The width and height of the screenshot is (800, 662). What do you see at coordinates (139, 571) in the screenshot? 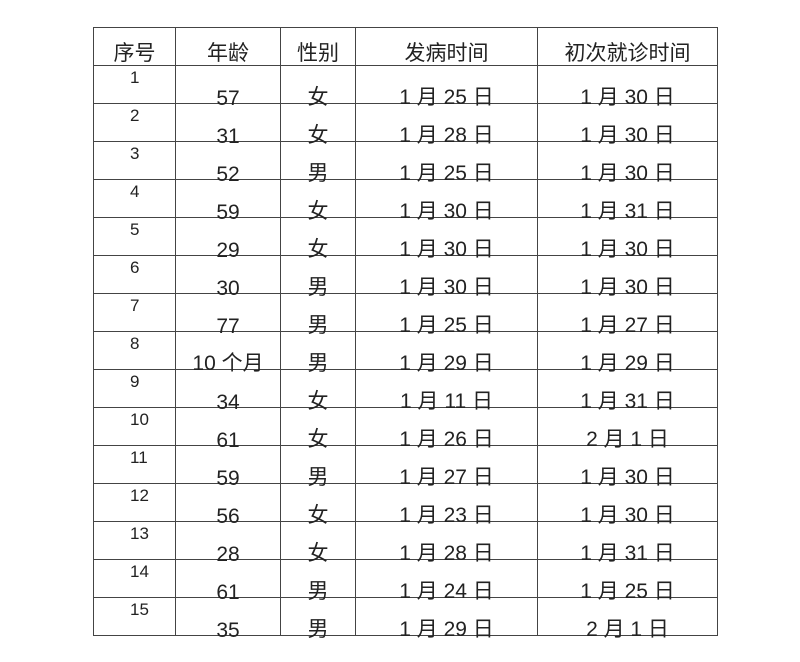
I see `cell-index-text: 14` at bounding box center [139, 571].